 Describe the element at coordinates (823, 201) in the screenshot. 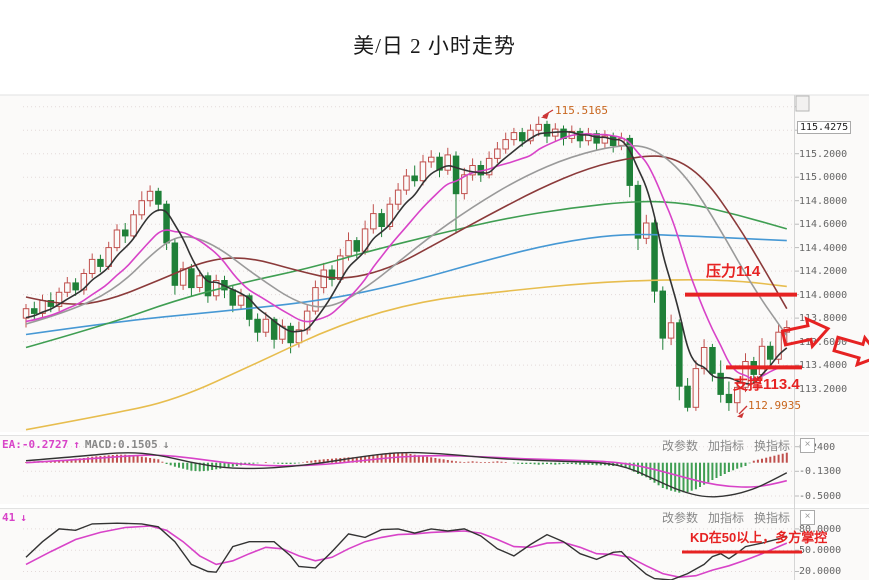

I see `price-axis-label: 114.8000` at that location.